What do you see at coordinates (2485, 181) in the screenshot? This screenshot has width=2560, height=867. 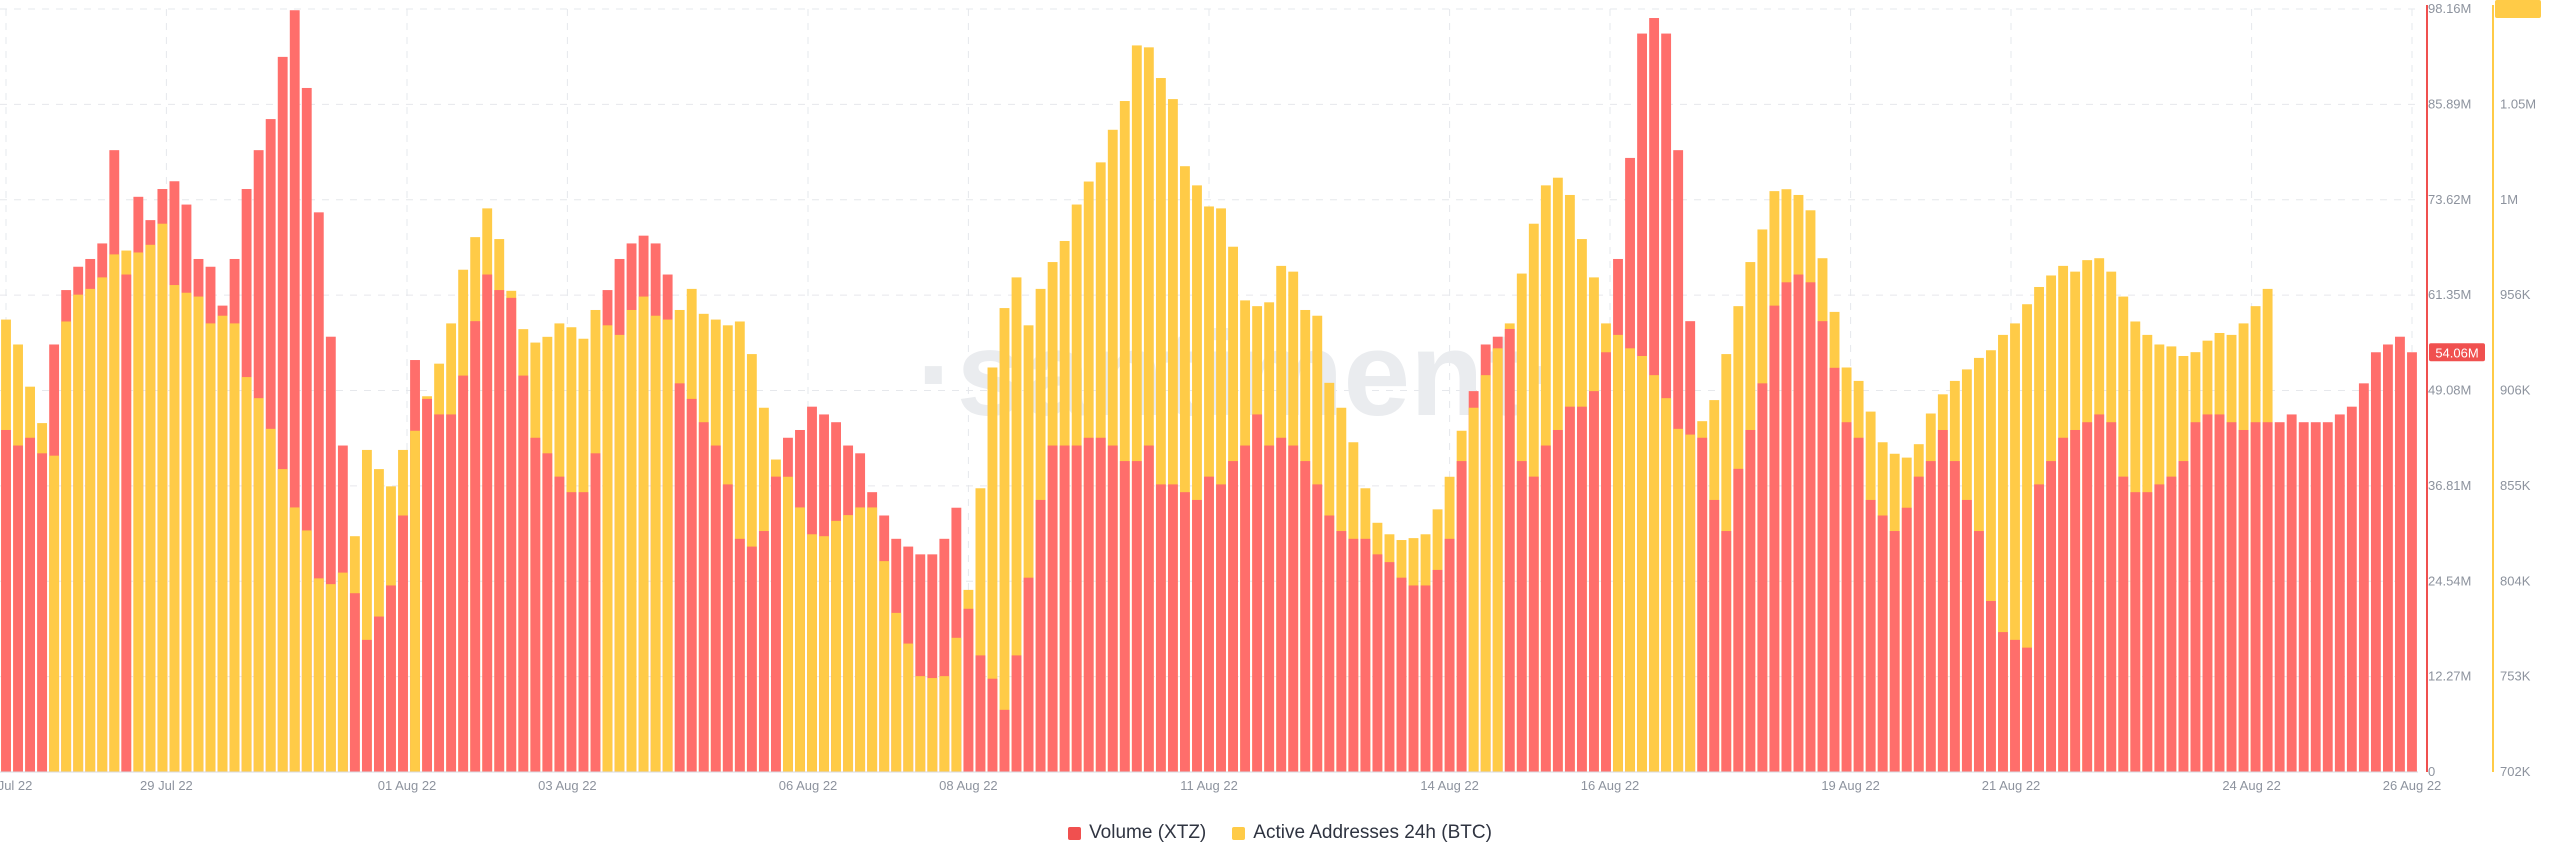 I see `current-value-badges: 54.06M 927K` at bounding box center [2485, 181].